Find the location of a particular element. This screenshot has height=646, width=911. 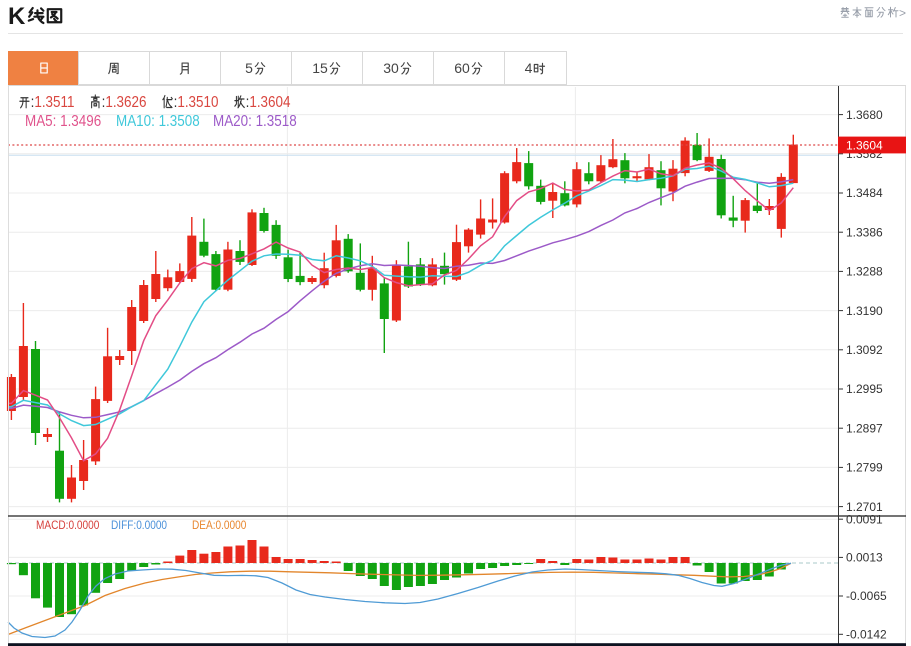

svg-text: 1.3680 is located at coordinates (864, 115).